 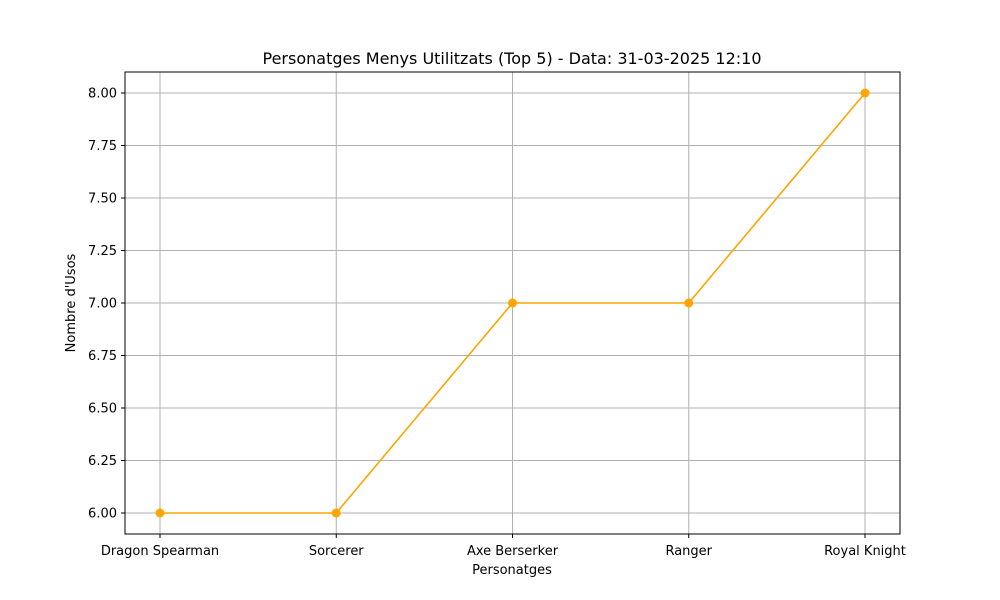 What do you see at coordinates (160, 551) in the screenshot?
I see `x-tick-label: Dragon Spearman` at bounding box center [160, 551].